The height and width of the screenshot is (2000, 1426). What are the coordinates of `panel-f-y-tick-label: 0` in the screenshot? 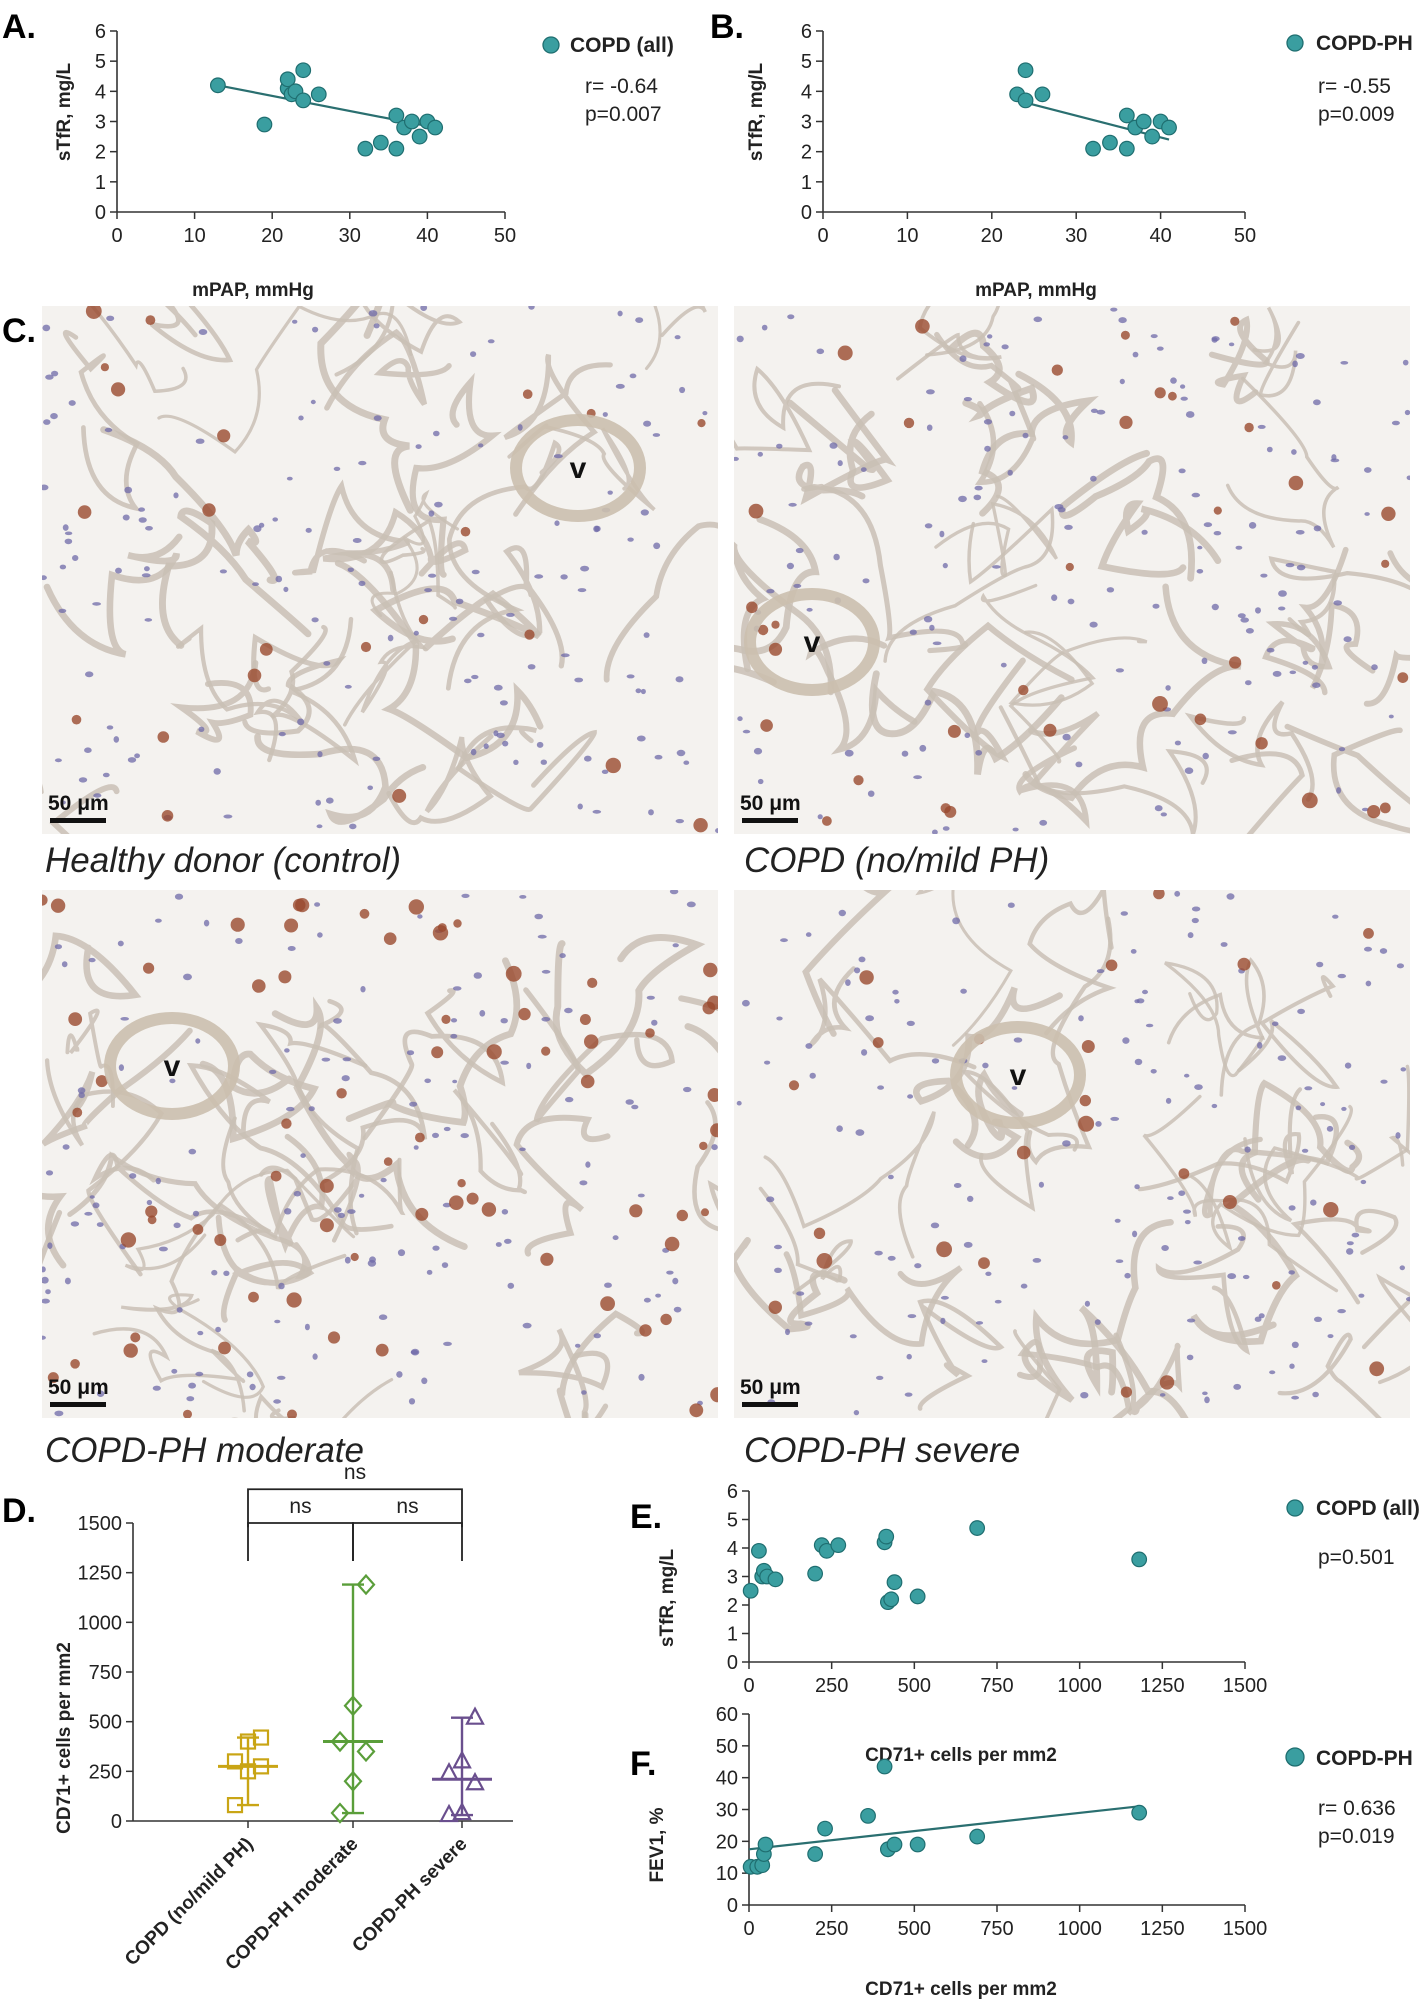 It's located at (732, 1906).